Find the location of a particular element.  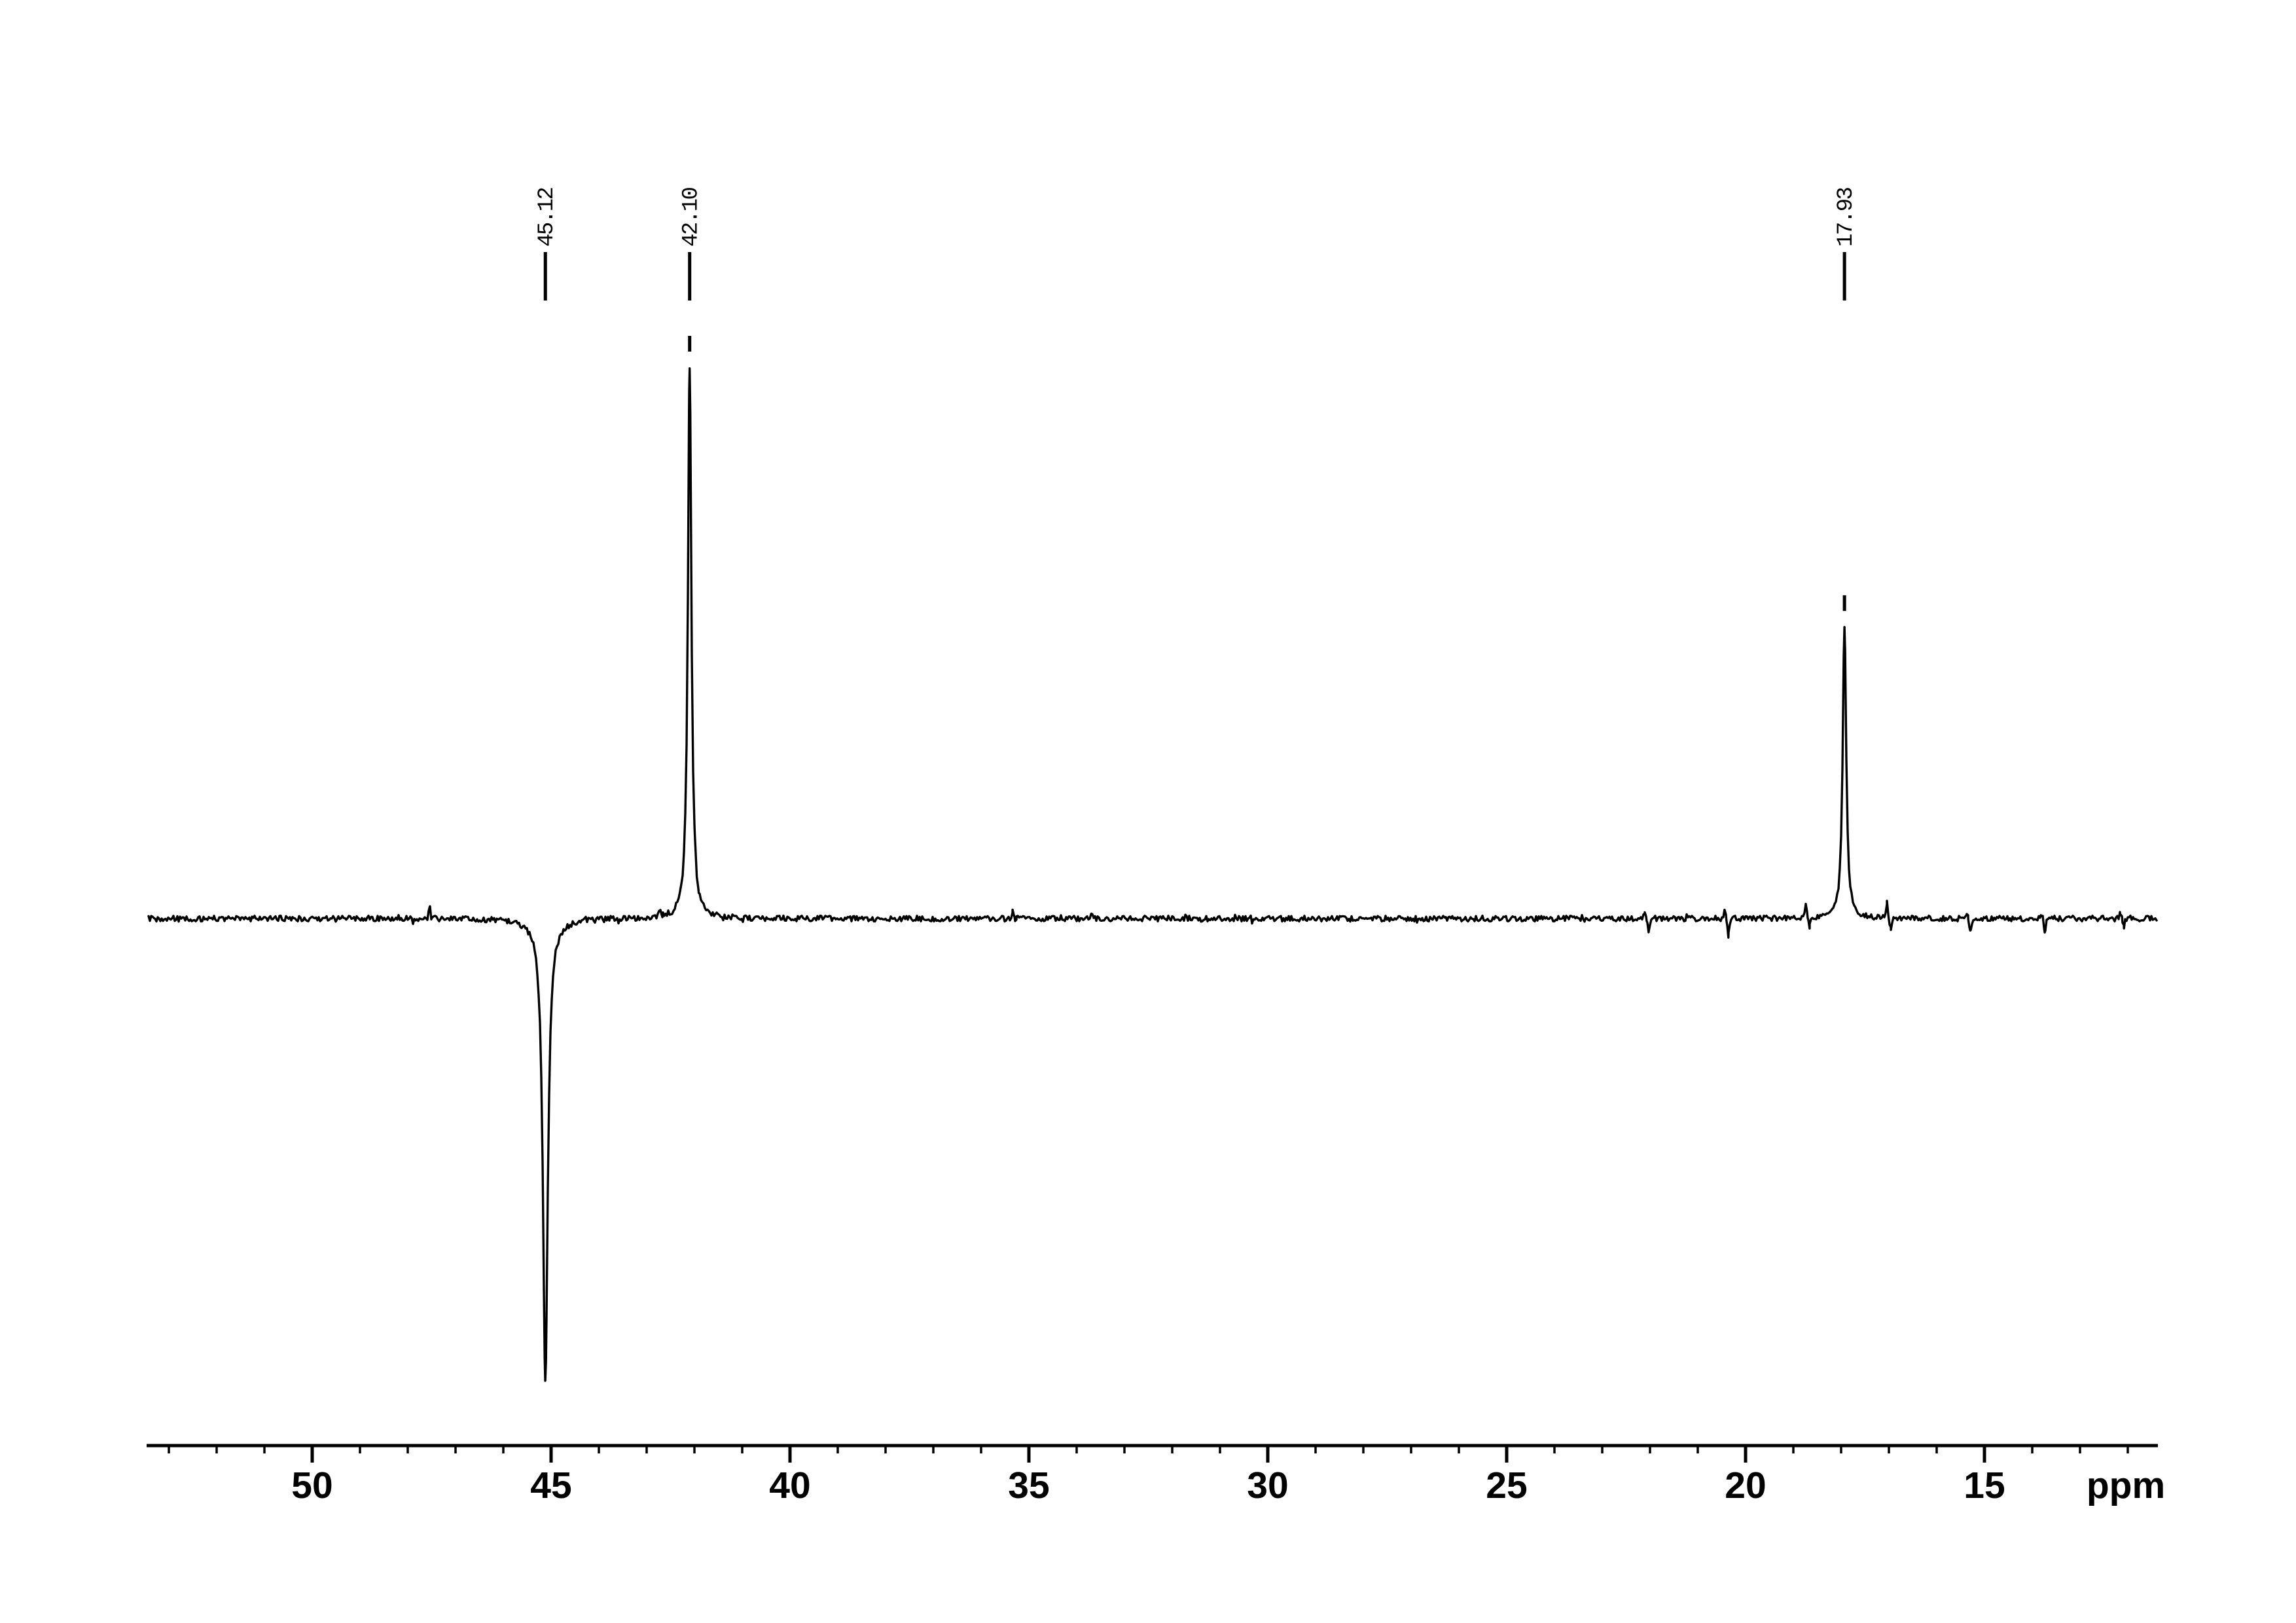

x-axis-tick-label: 20 is located at coordinates (1746, 1485).